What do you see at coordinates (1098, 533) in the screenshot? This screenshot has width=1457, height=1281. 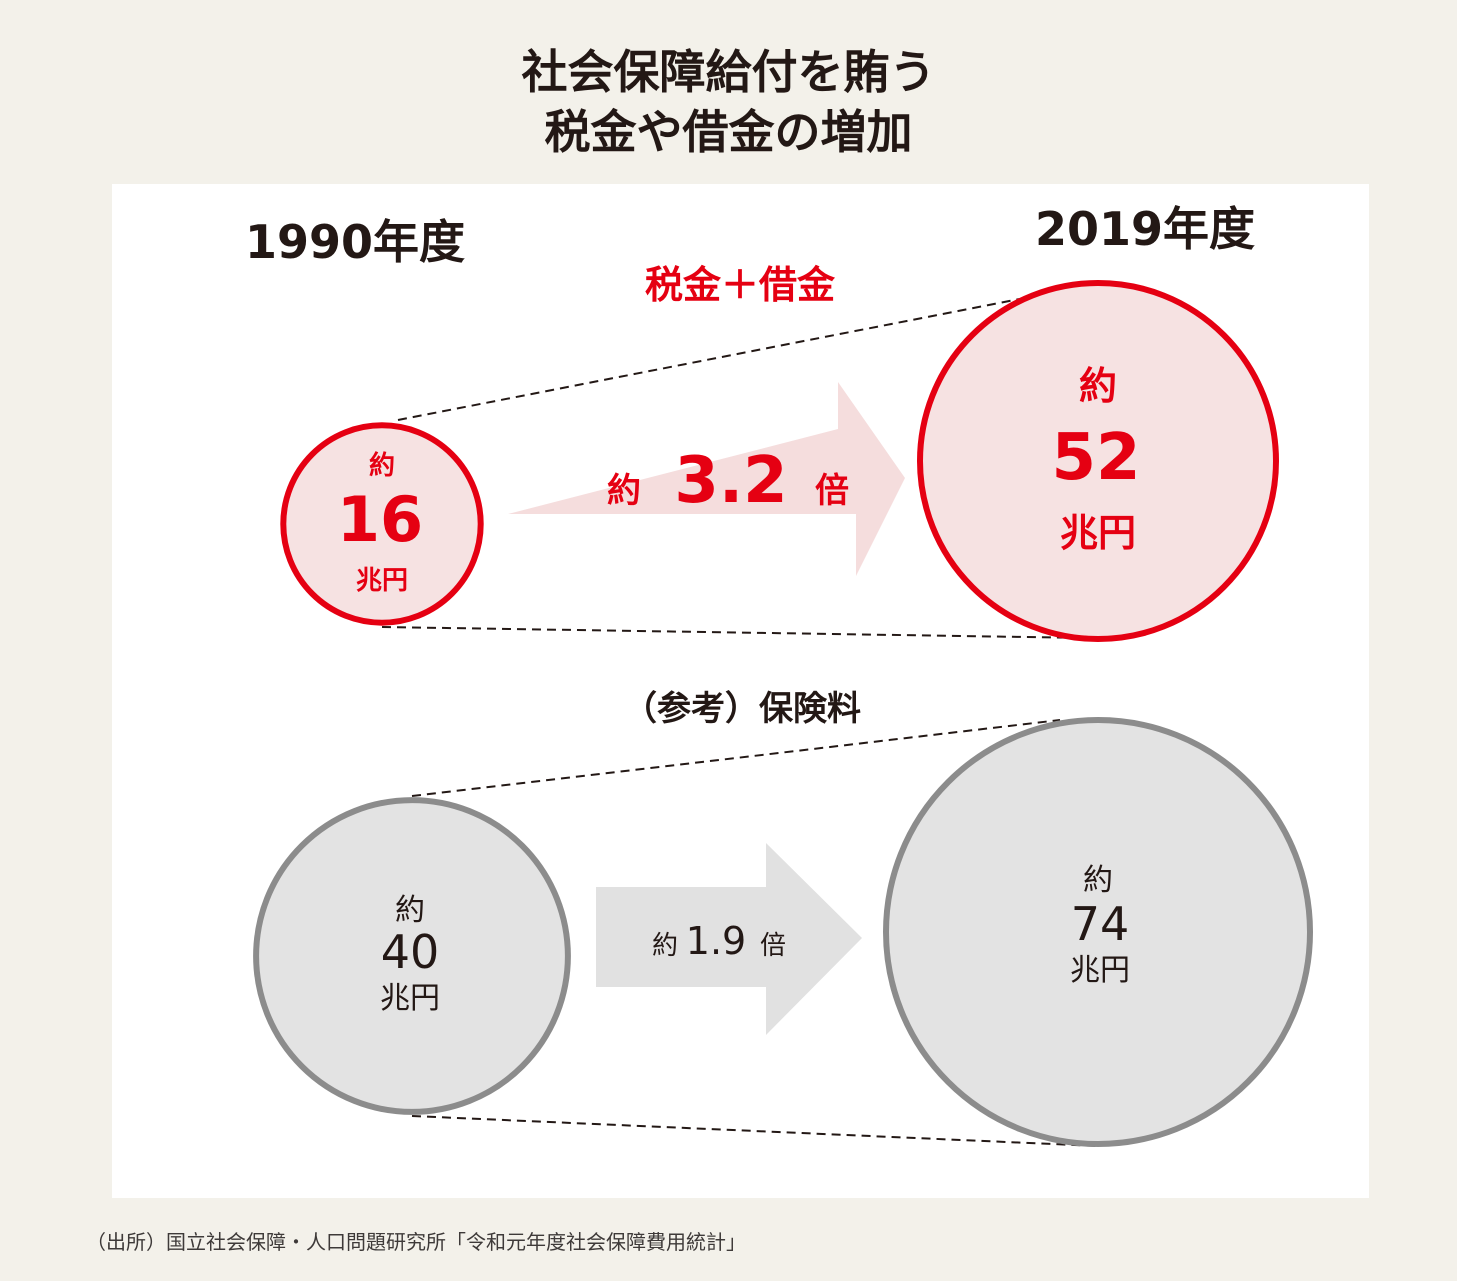 I see `bubble-unit-2019-tax-debt: 兆円` at bounding box center [1098, 533].